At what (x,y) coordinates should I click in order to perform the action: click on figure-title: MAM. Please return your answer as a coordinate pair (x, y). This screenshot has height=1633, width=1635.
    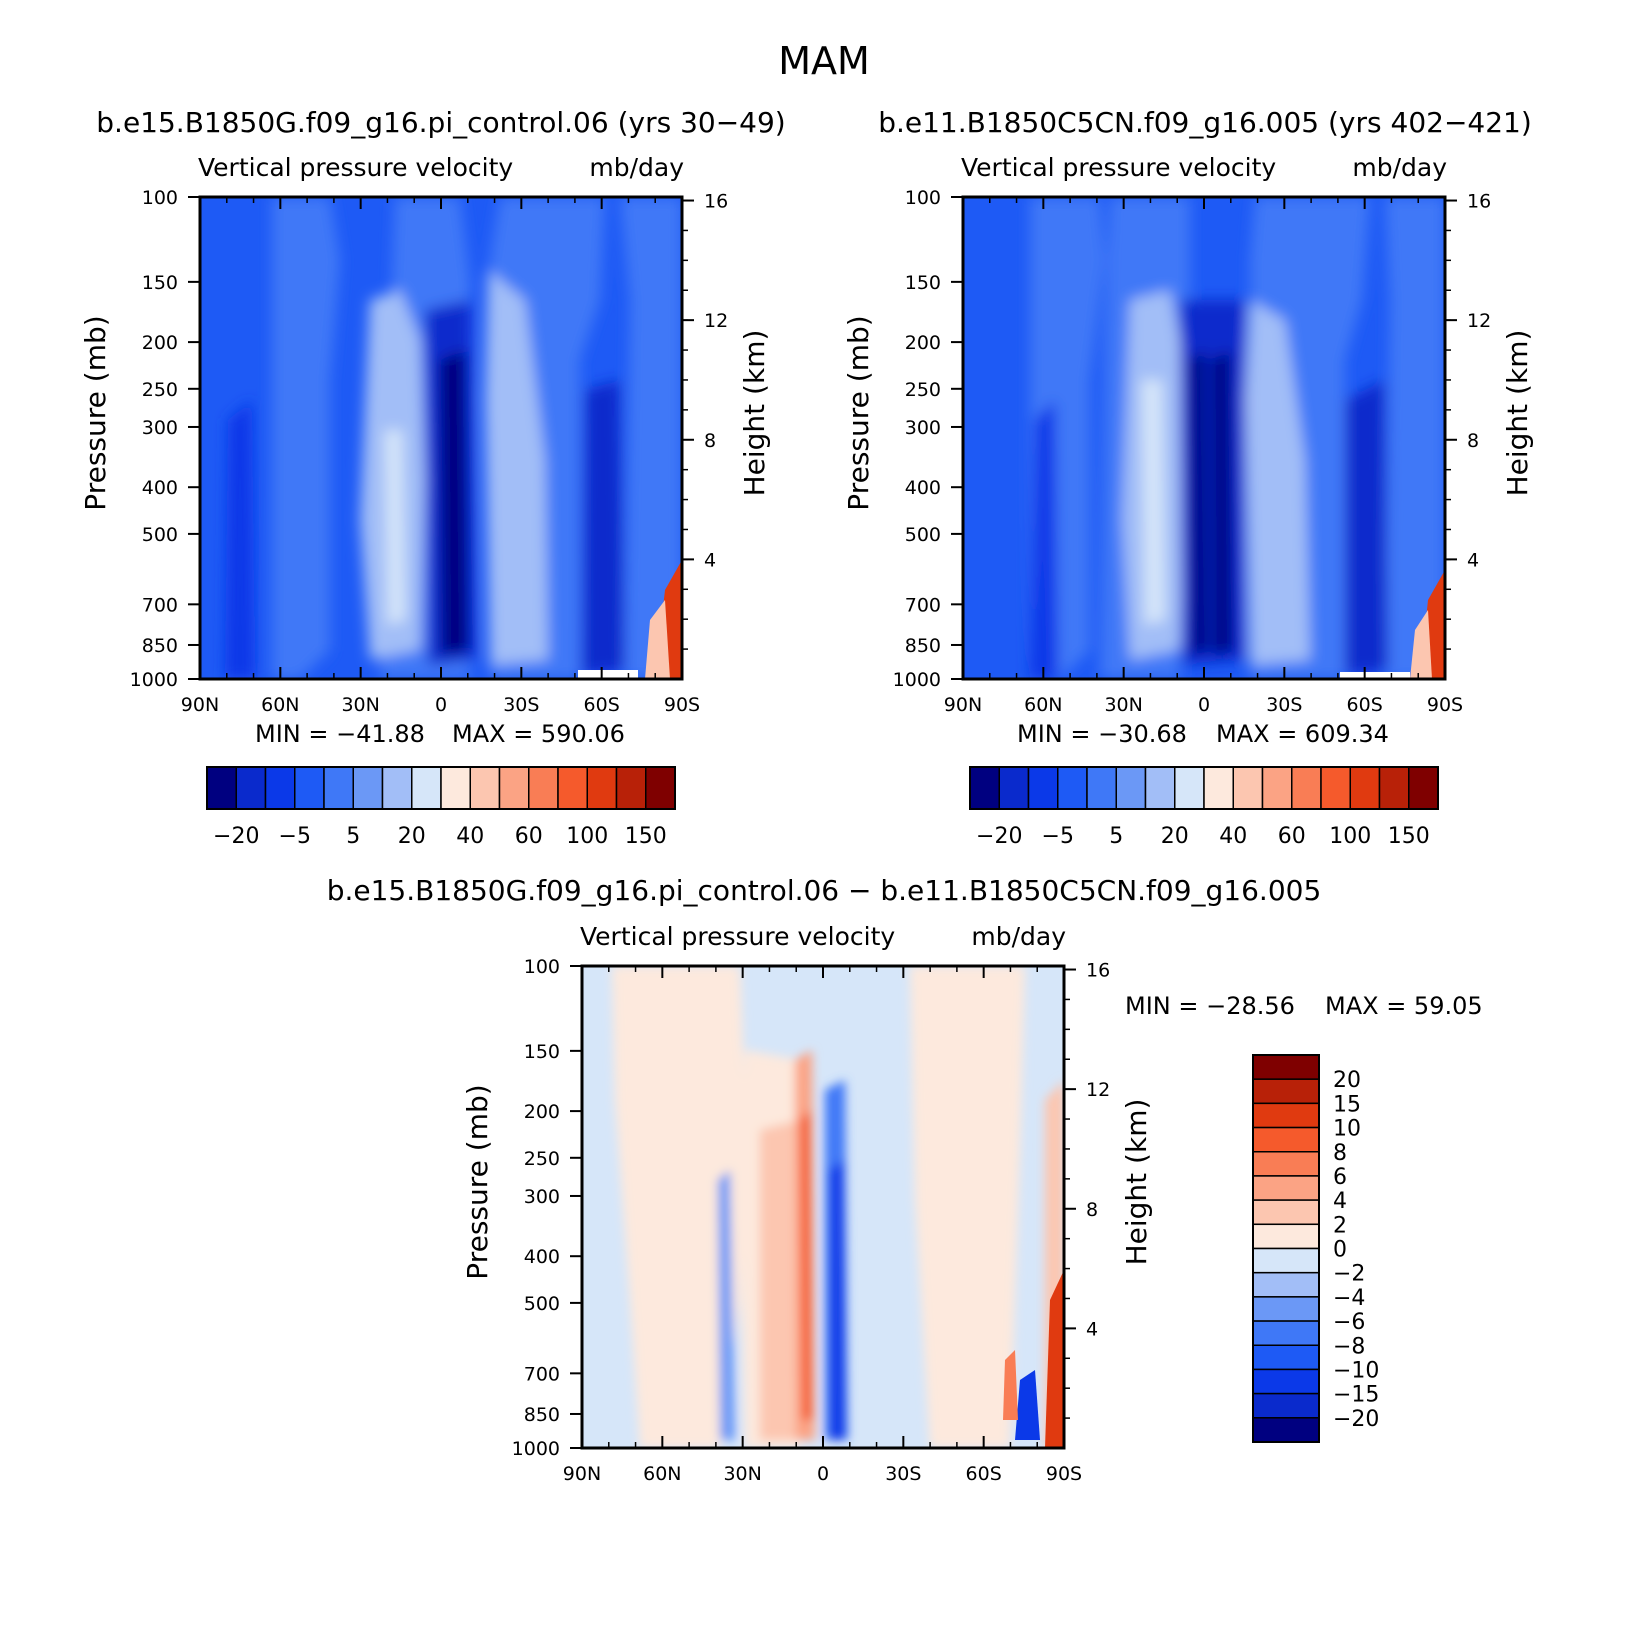
    Looking at the image, I should click on (824, 61).